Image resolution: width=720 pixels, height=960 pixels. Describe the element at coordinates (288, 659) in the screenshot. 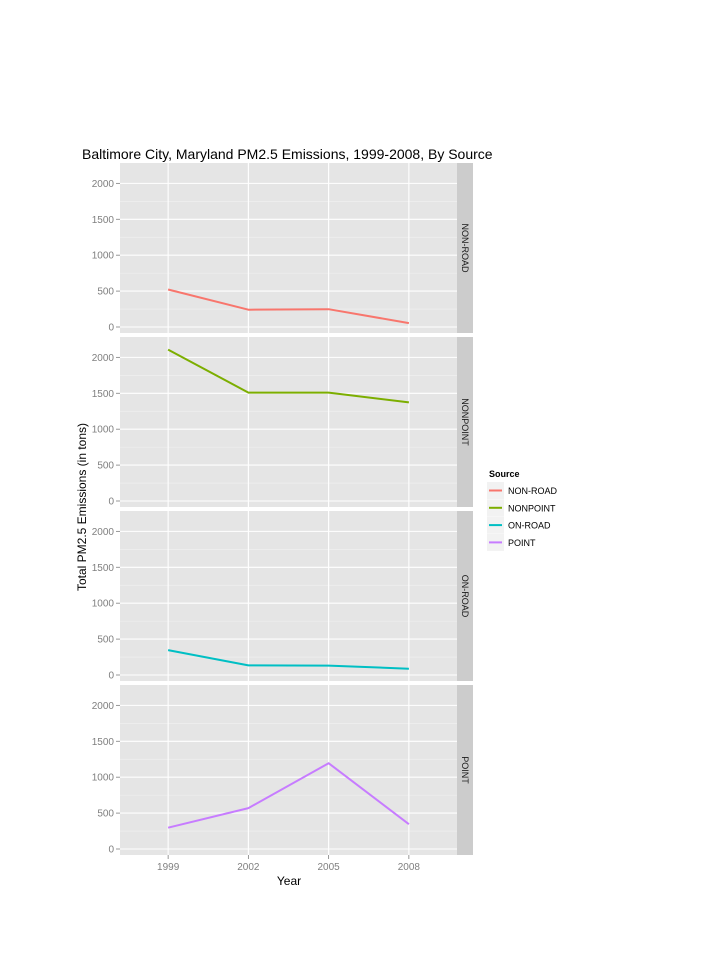

I see `series-line-on-road` at that location.